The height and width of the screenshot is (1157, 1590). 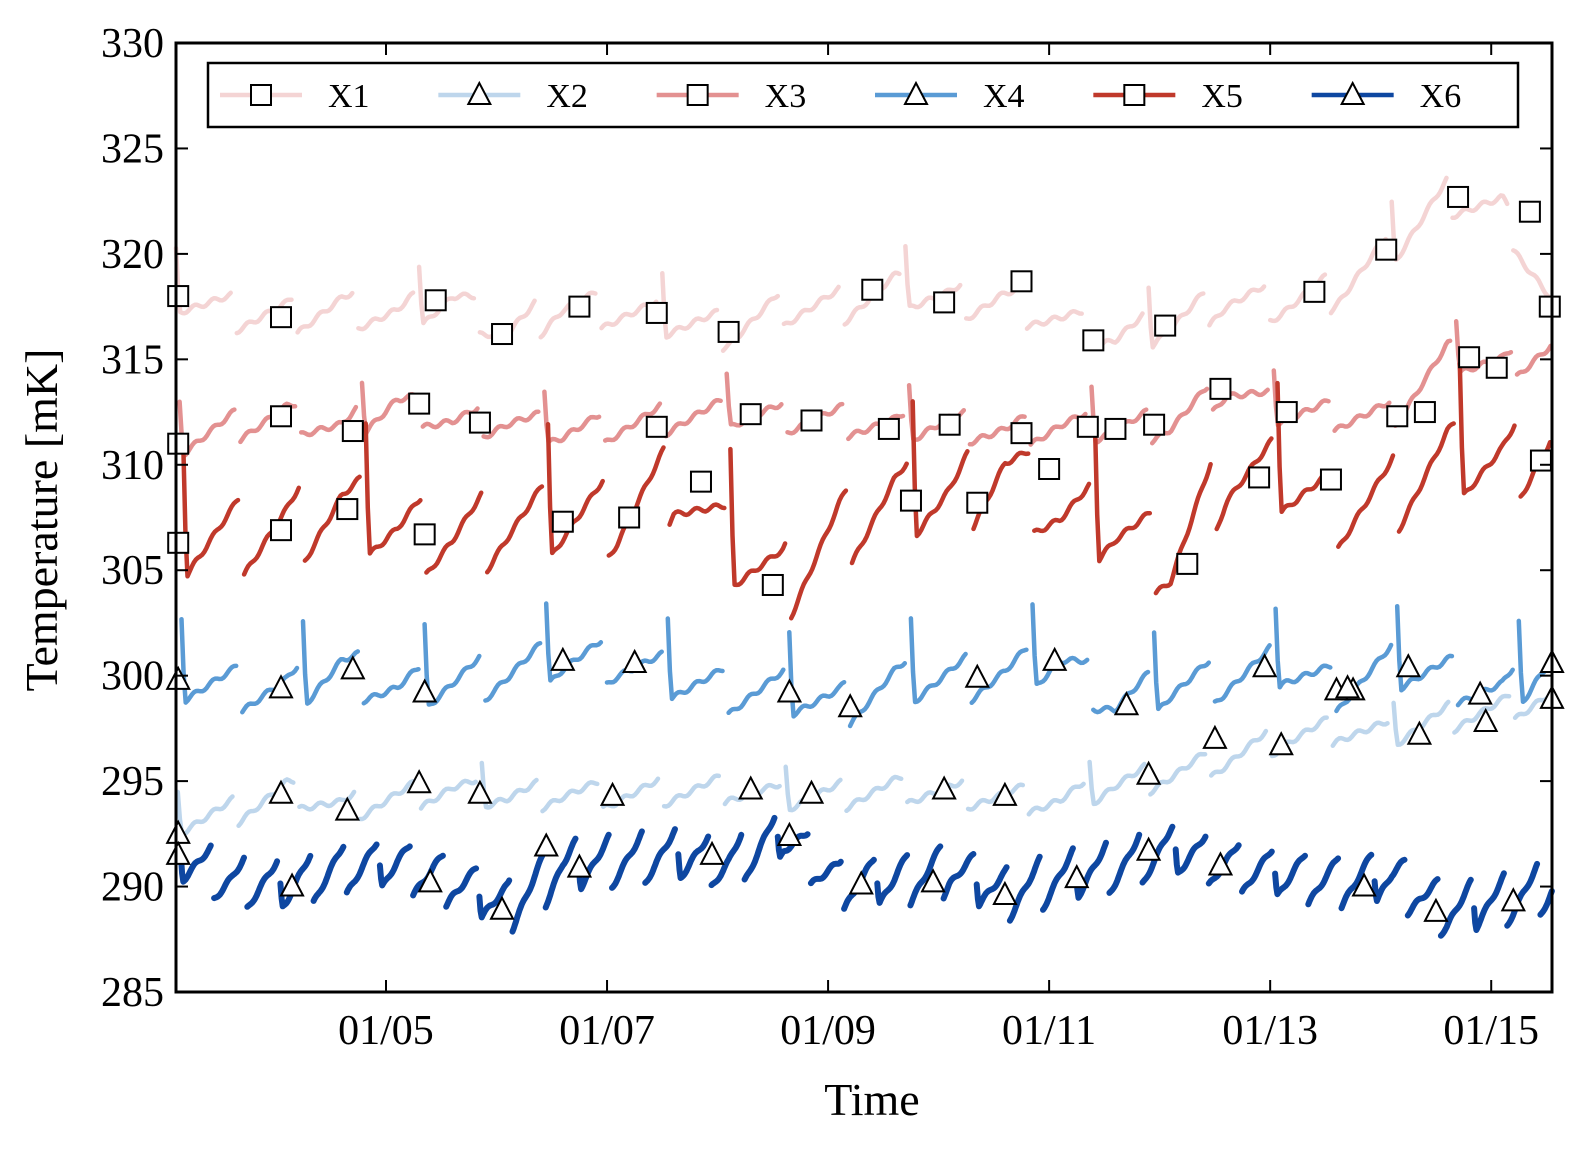 I want to click on markers-x6, so click(x=845, y=871).